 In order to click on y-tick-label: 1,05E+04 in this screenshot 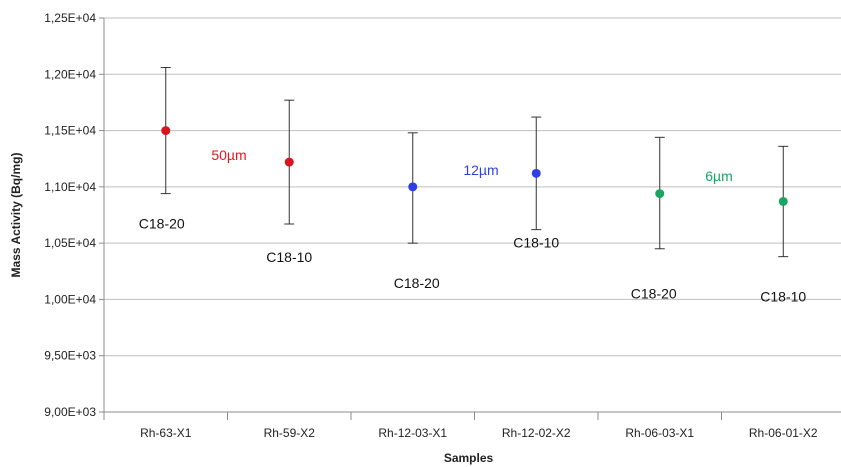, I will do `click(70, 243)`.